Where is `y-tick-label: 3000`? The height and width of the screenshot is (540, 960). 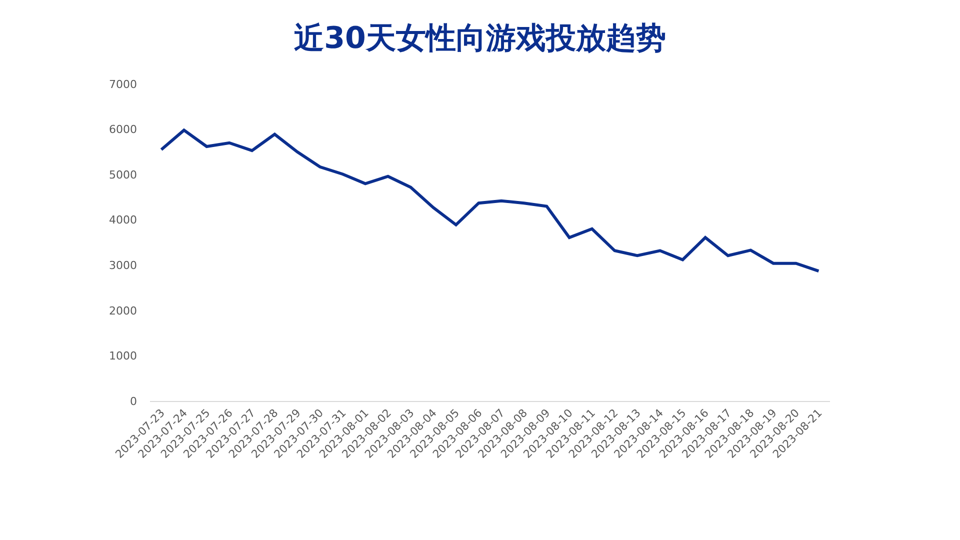 y-tick-label: 3000 is located at coordinates (123, 265).